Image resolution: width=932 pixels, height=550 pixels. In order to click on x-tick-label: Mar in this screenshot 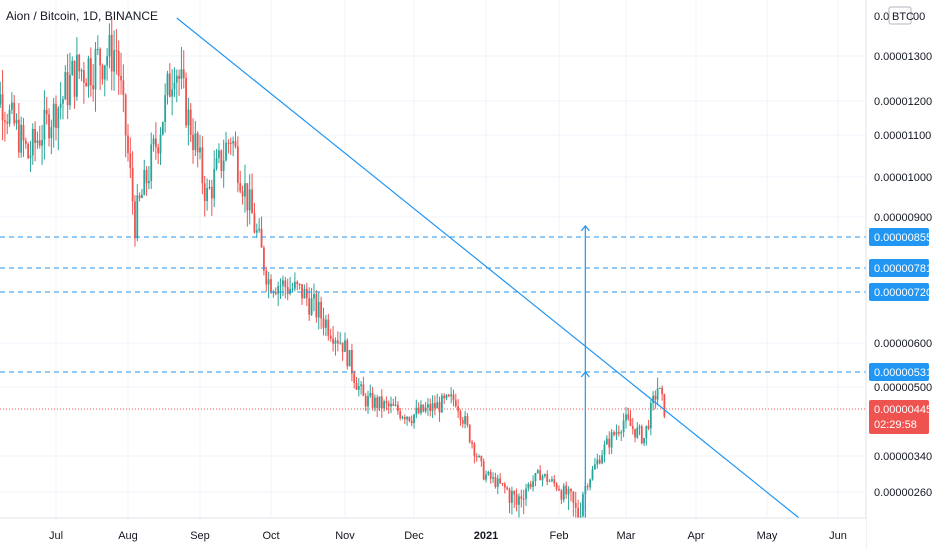, I will do `click(626, 536)`.